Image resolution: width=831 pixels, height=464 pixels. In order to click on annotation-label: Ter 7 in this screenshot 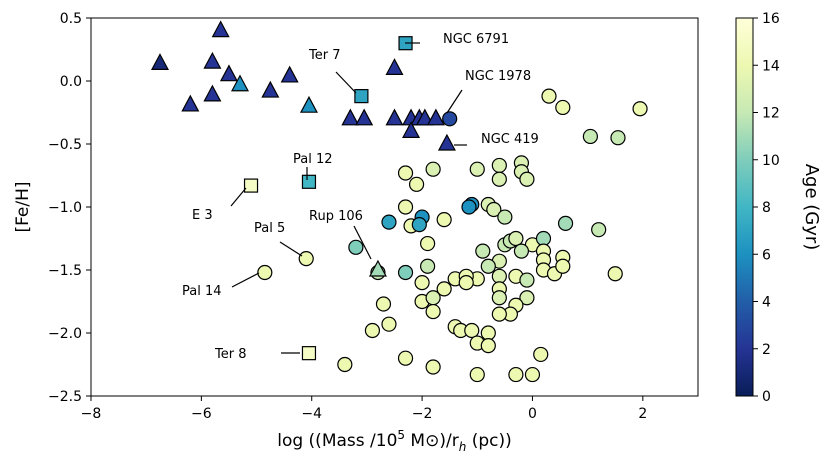, I will do `click(324, 55)`.